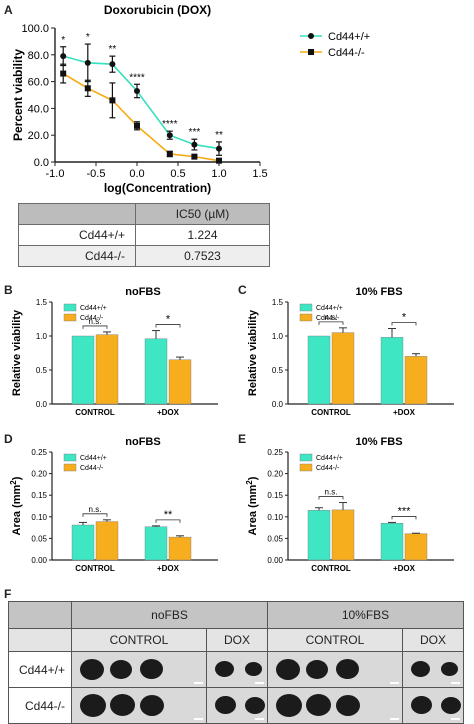  Describe the element at coordinates (95, 412) in the screenshot. I see `x-tick-label: CONTROL` at that location.